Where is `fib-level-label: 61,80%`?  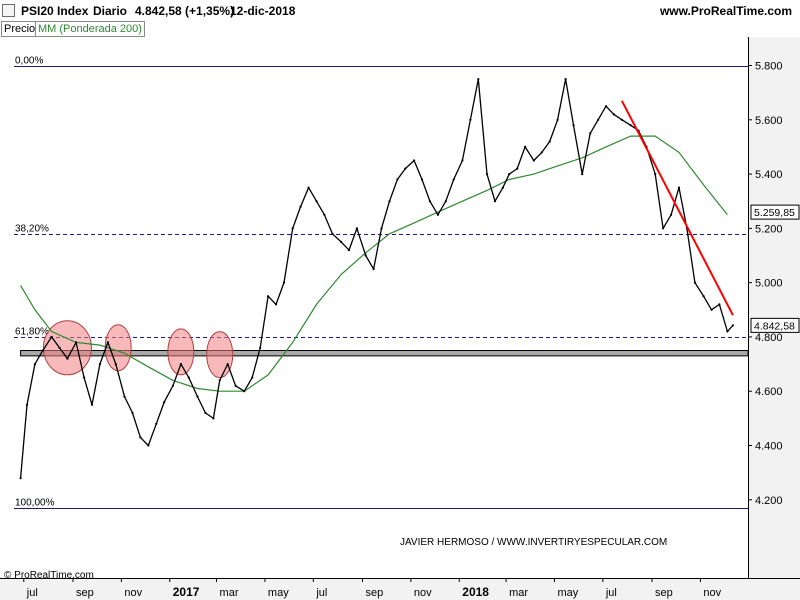
fib-level-label: 61,80% is located at coordinates (32, 332).